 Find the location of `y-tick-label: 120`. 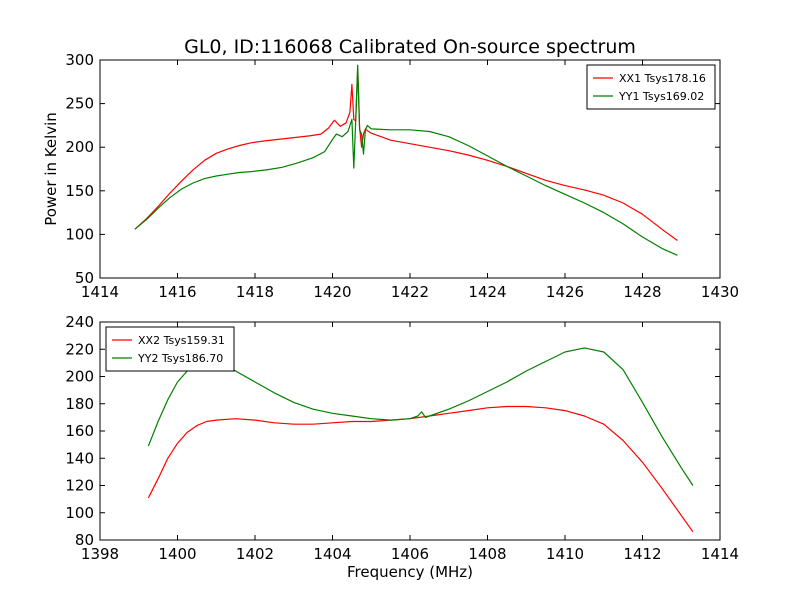

y-tick-label: 120 is located at coordinates (79, 486).